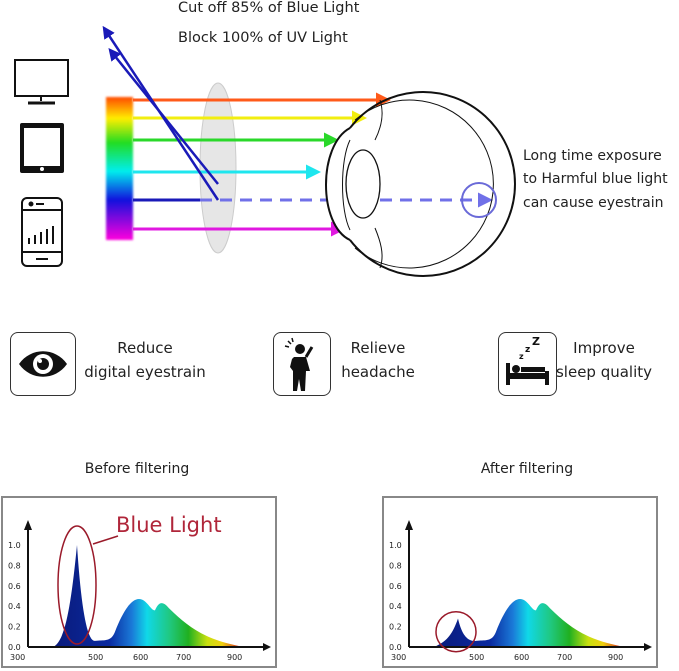  I want to click on benefit-1-line-2: digital eyestrain, so click(145, 372).